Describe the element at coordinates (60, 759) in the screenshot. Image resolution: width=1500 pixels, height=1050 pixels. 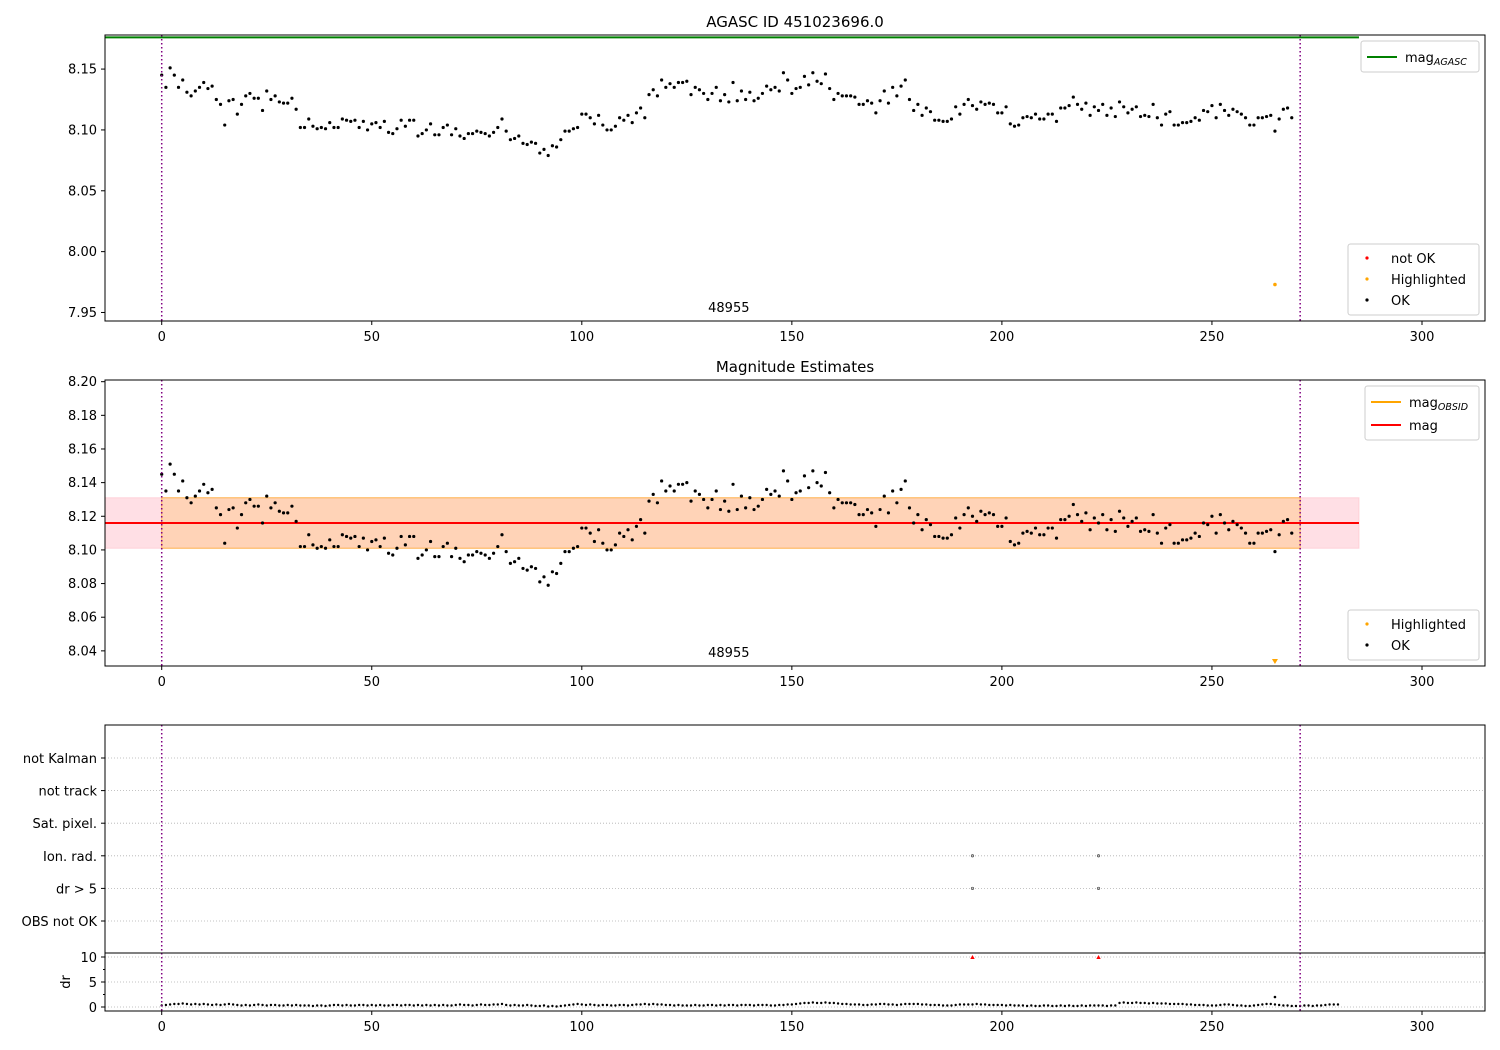
I see `flag-category-label: not Kalman` at that location.